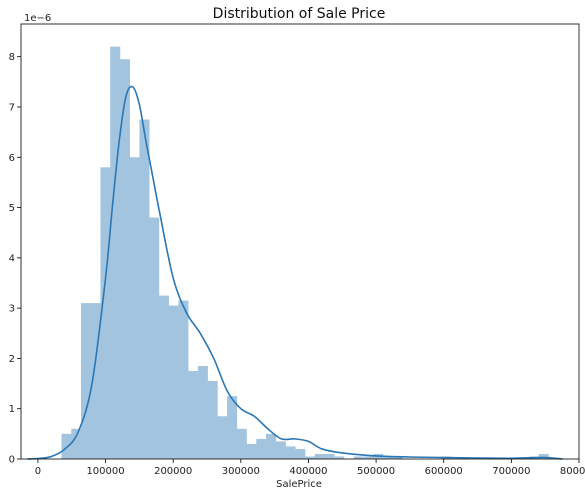  What do you see at coordinates (173, 471) in the screenshot?
I see `x-tick-label: 200000` at bounding box center [173, 471].